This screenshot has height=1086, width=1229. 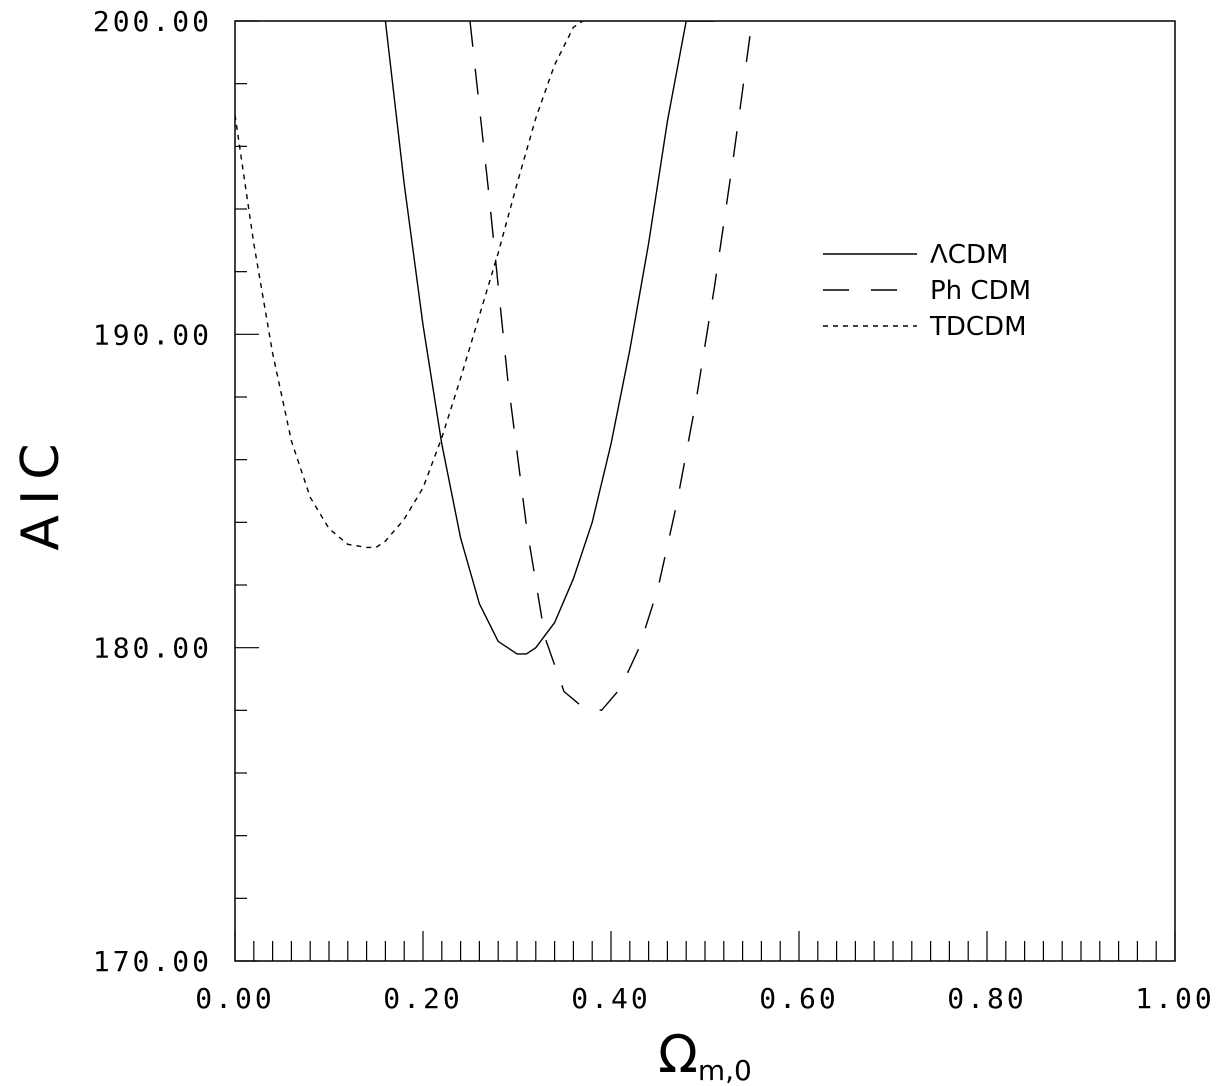 I want to click on x-axis-symbol: Ω, so click(x=678, y=1055).